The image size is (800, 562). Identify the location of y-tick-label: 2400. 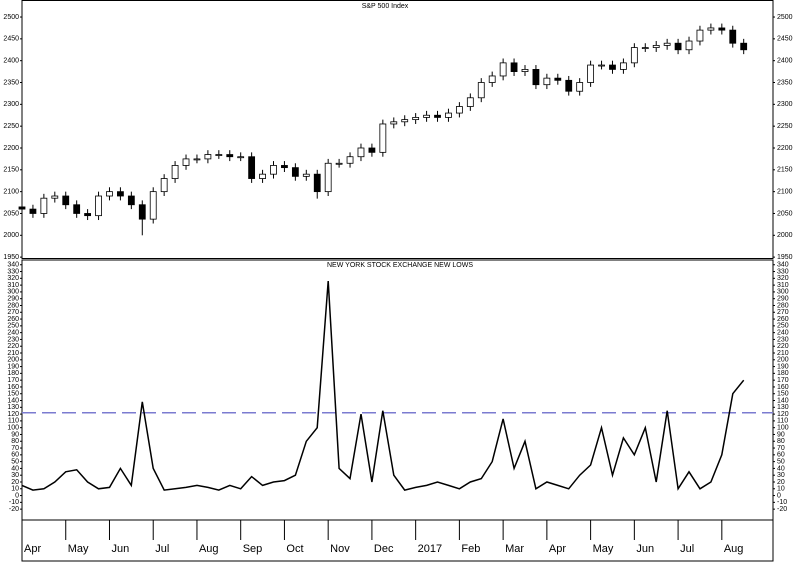
(11, 61).